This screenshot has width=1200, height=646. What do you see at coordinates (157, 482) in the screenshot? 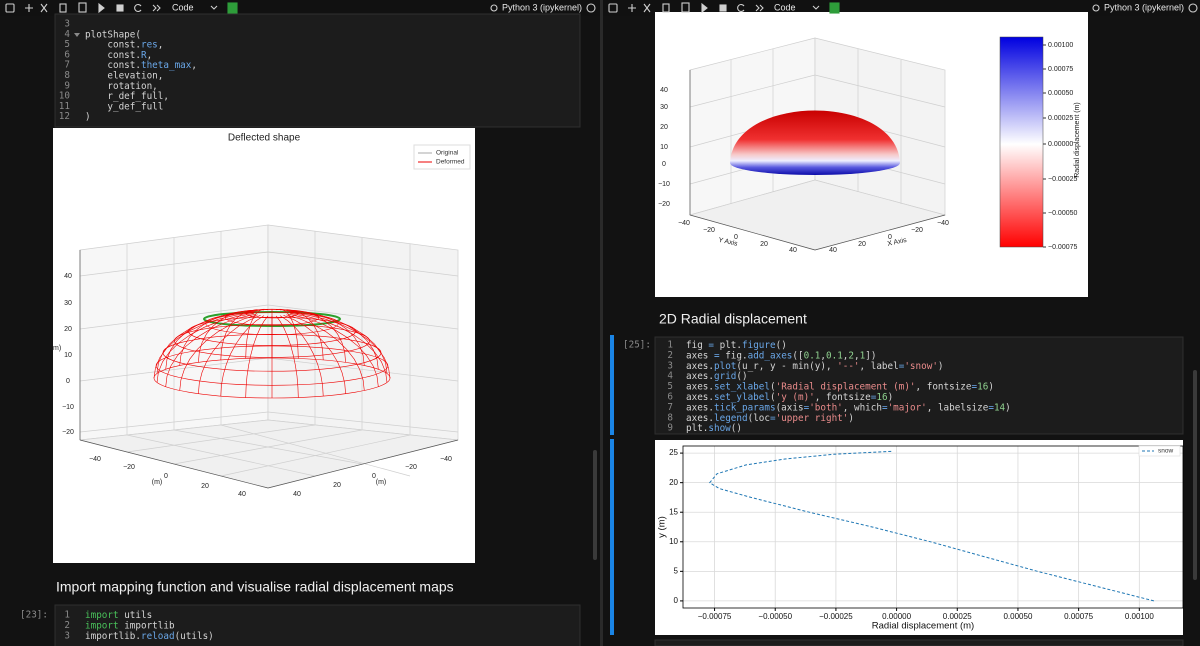
I see `axis-label: (m)` at bounding box center [157, 482].